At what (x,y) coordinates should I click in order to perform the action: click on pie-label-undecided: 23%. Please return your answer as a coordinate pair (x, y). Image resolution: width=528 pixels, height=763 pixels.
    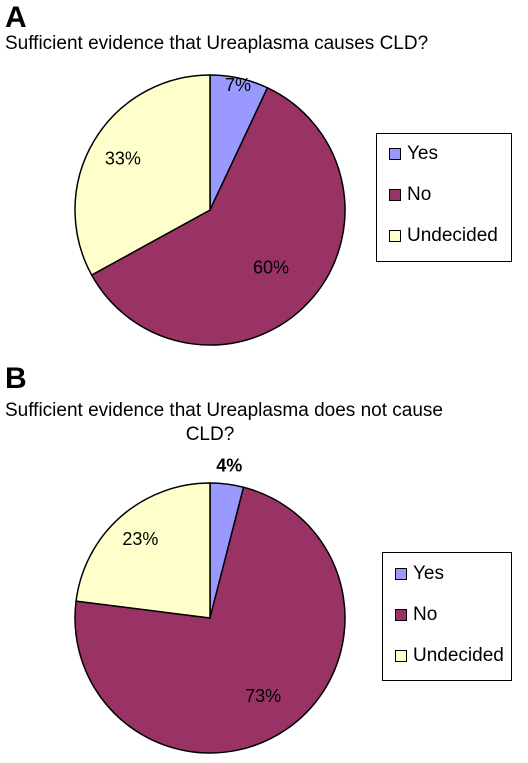
    Looking at the image, I should click on (140, 539).